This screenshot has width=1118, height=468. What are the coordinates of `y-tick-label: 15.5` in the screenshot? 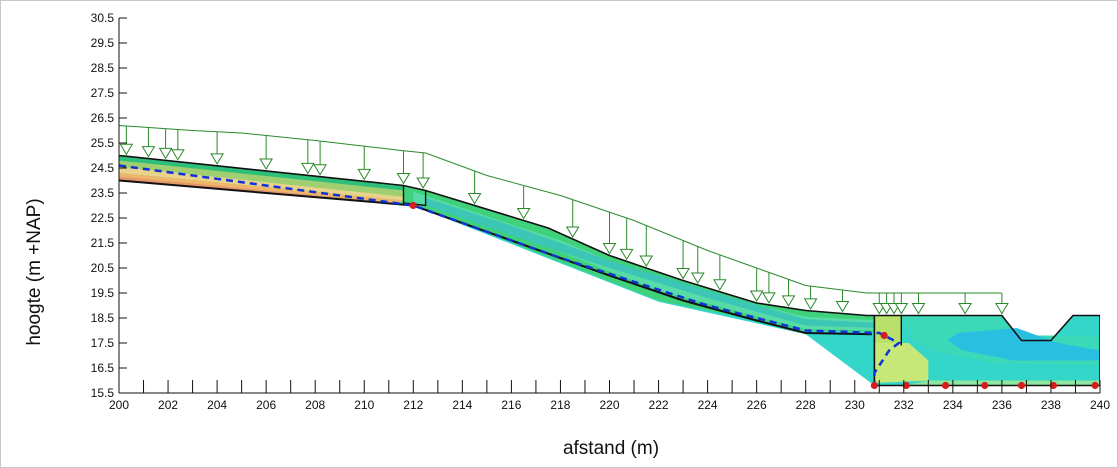 It's located at (103, 393).